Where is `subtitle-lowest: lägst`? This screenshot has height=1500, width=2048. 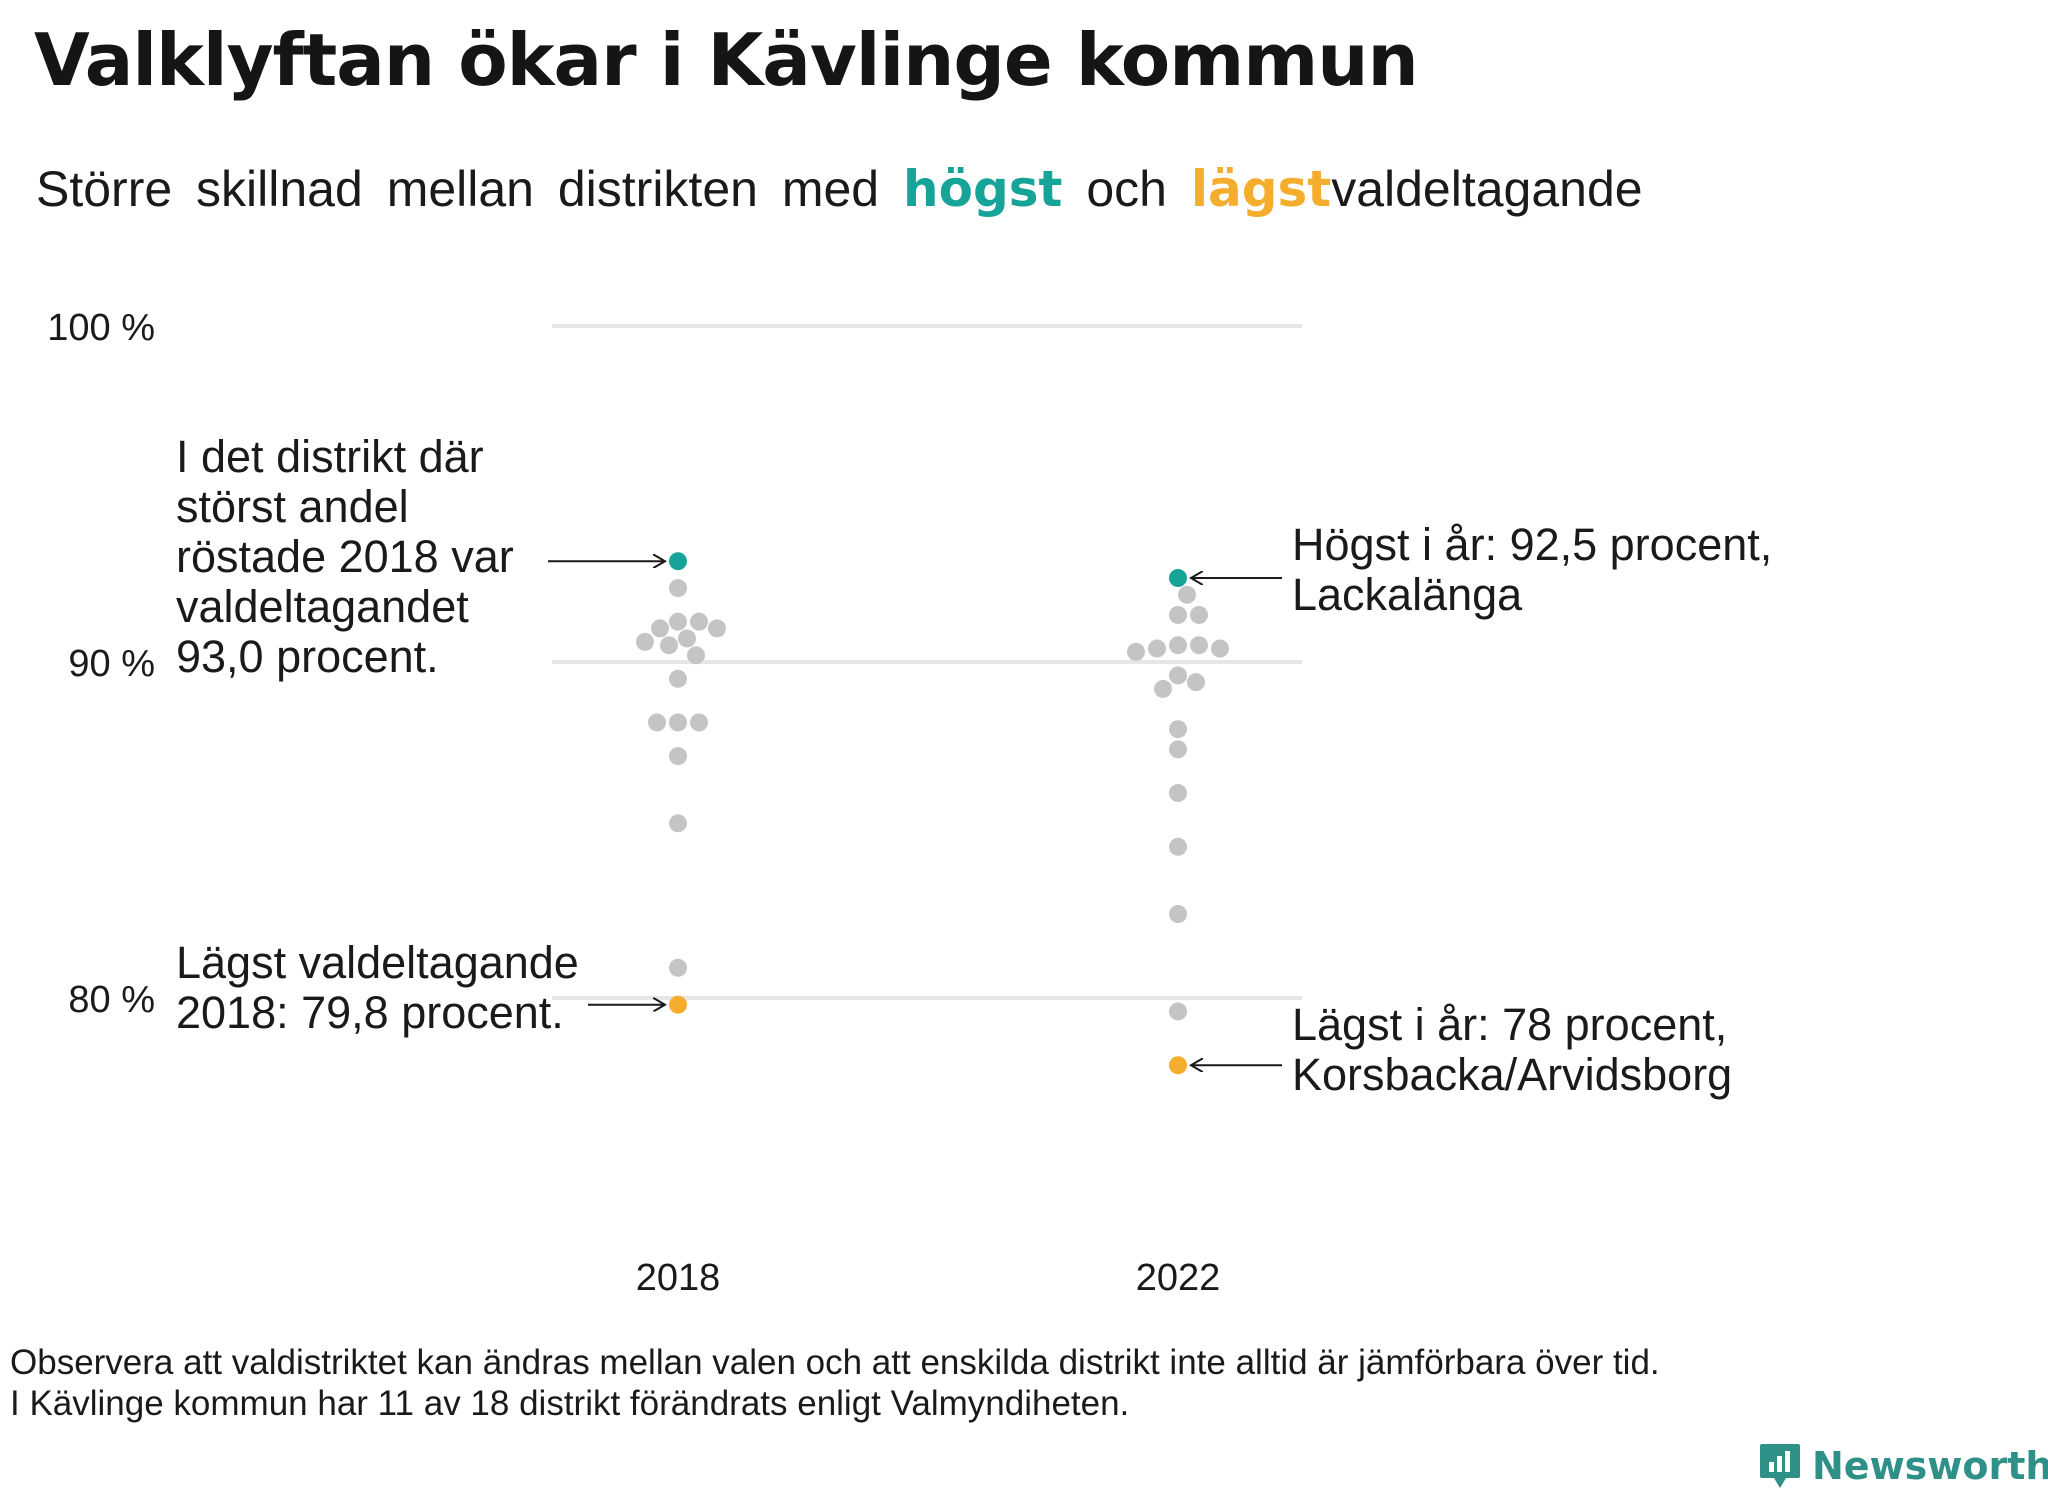 subtitle-lowest: lägst is located at coordinates (1261, 189).